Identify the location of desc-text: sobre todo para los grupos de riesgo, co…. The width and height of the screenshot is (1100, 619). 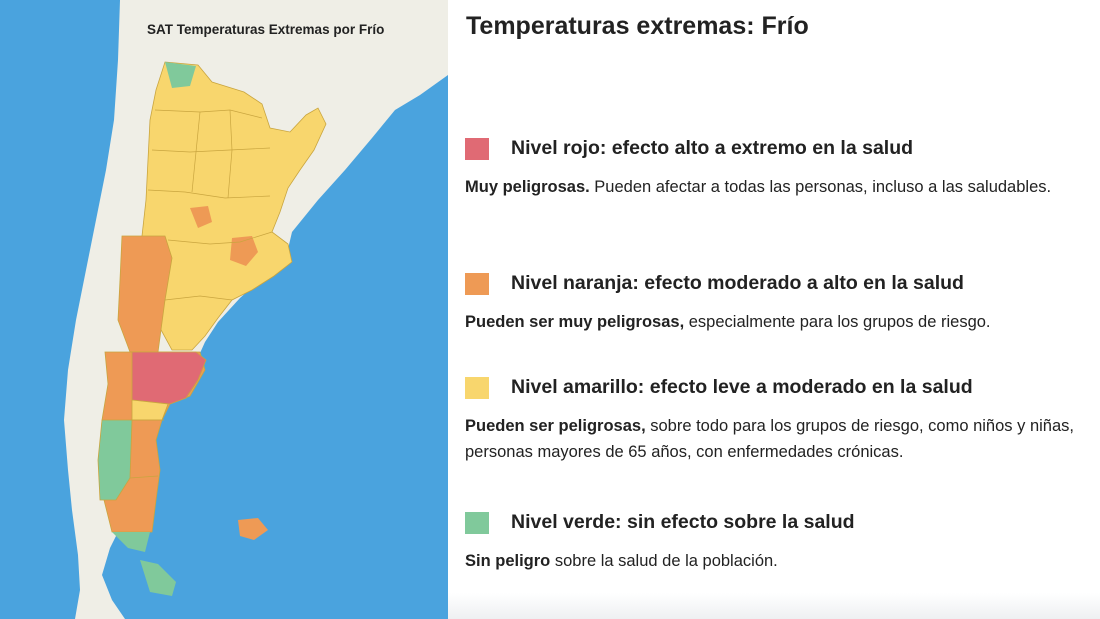
(769, 439).